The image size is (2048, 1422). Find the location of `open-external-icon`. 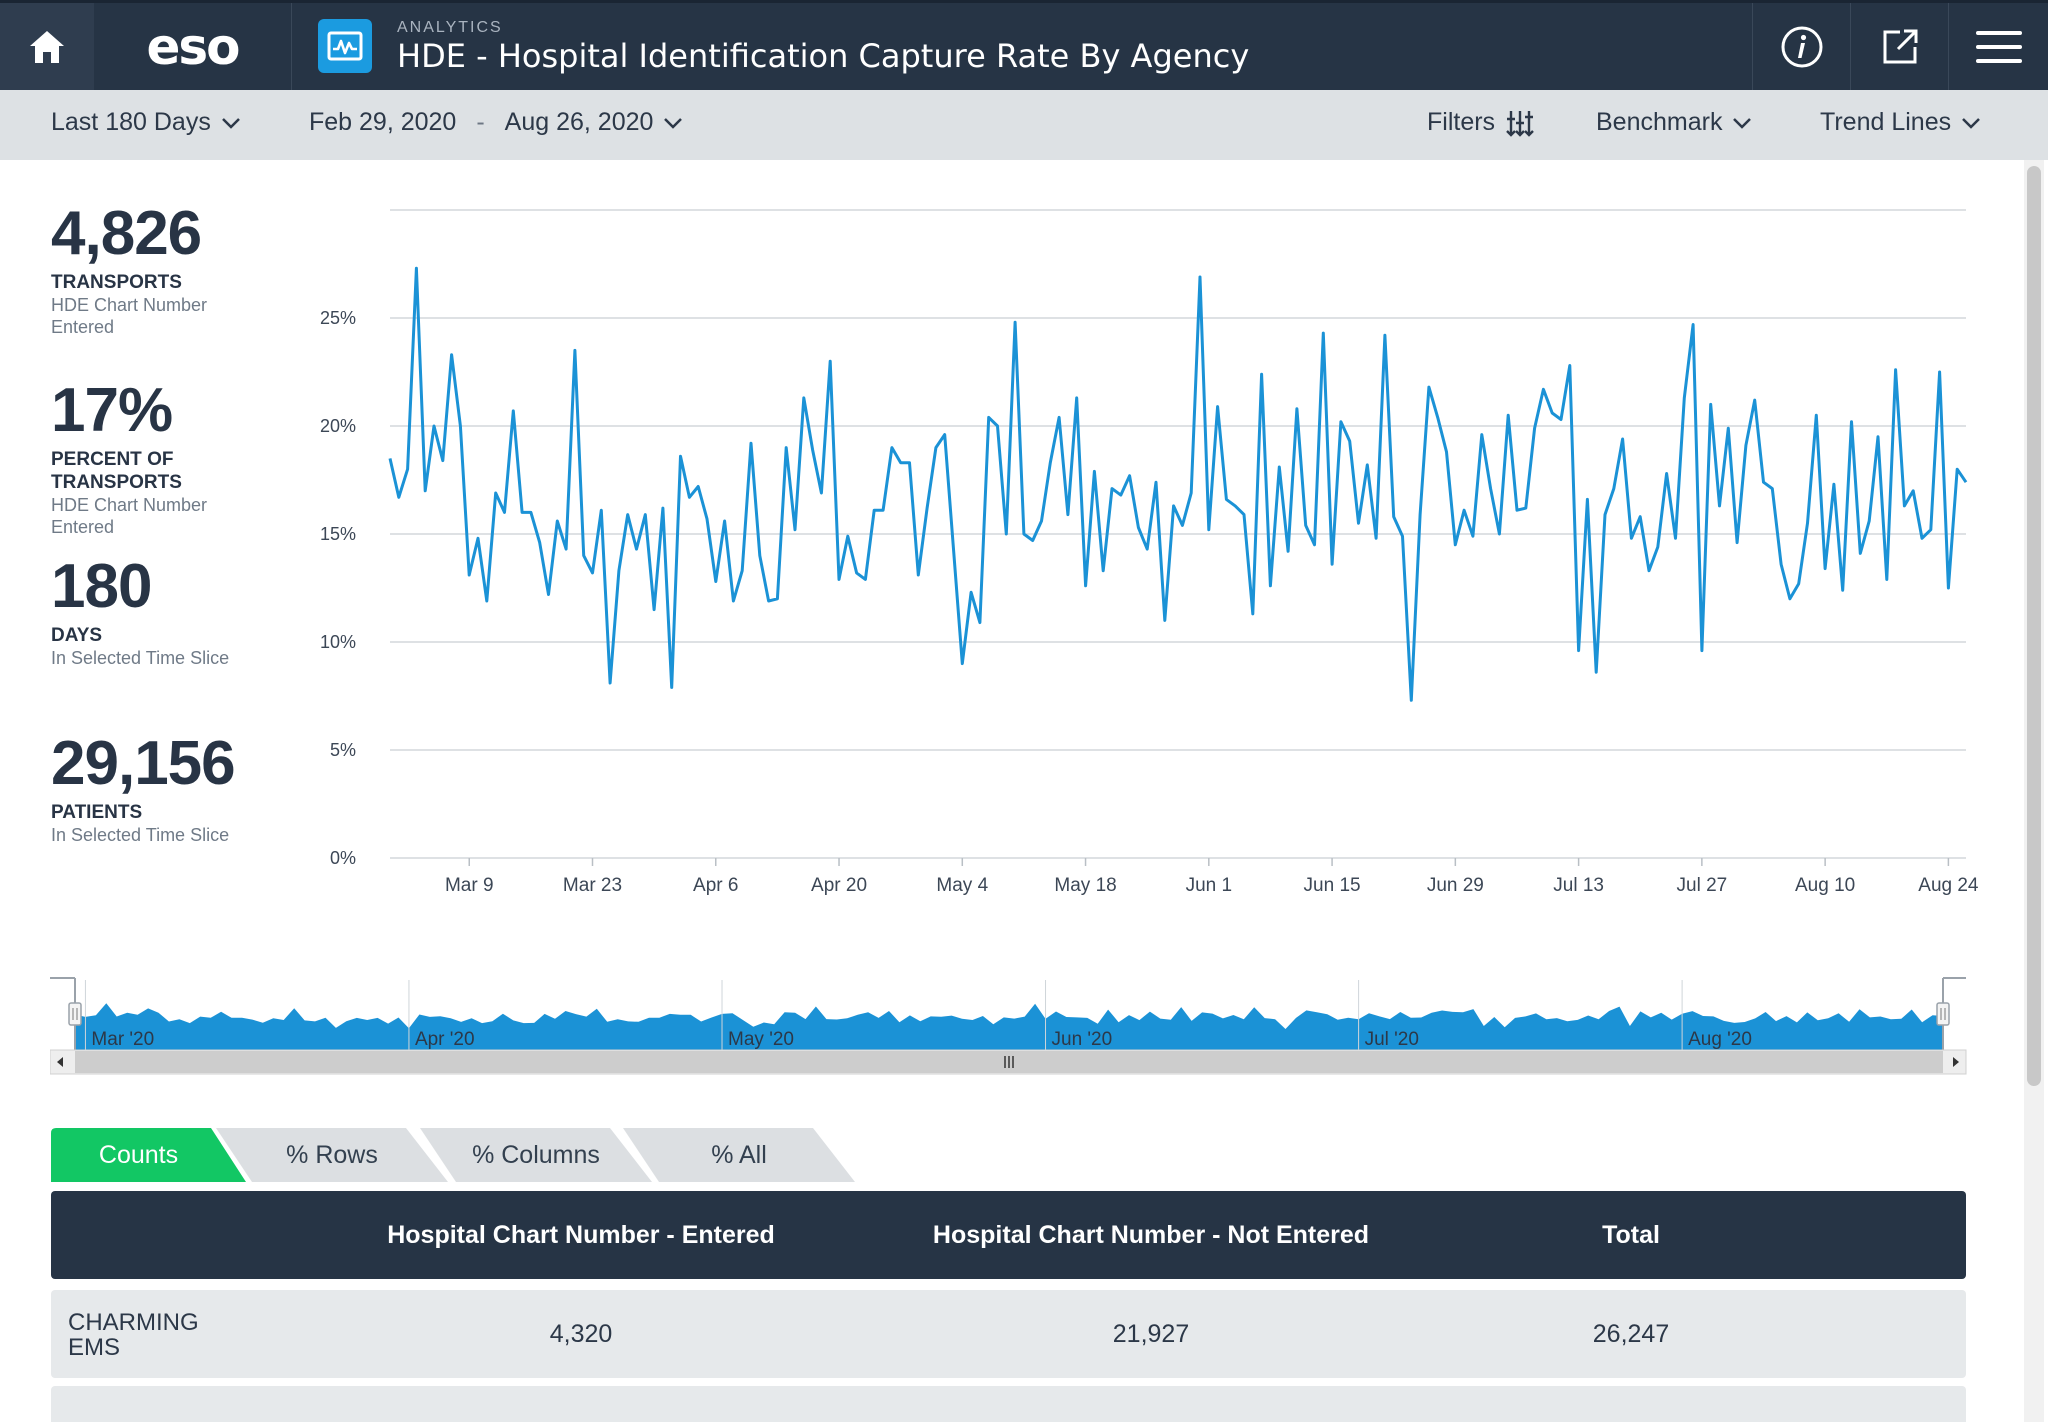

open-external-icon is located at coordinates (1900, 46).